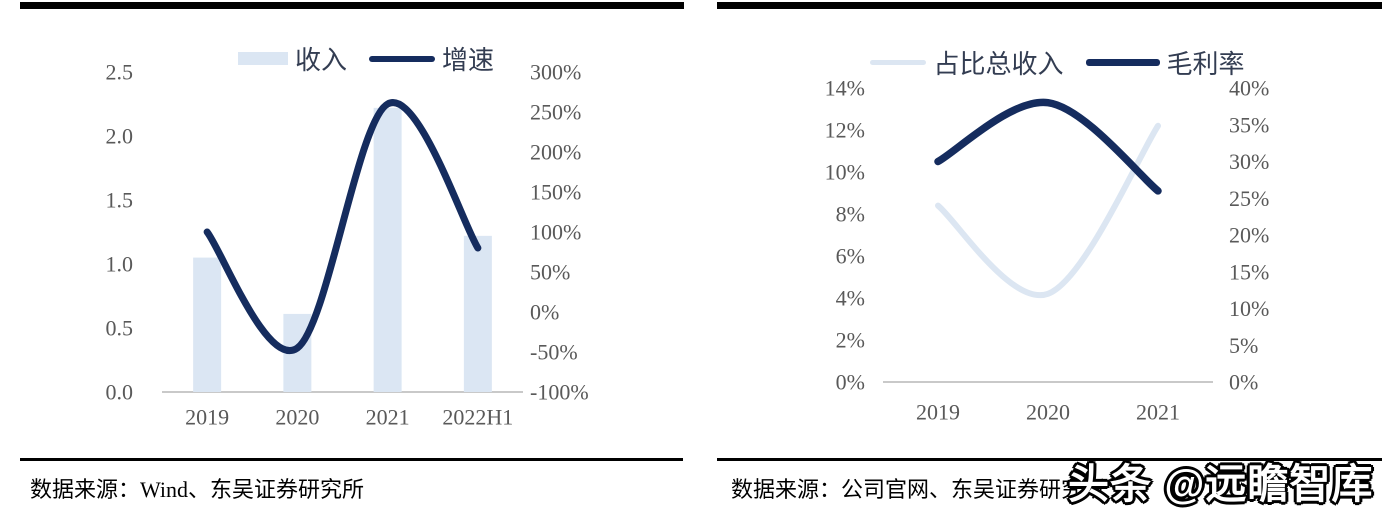  What do you see at coordinates (1205, 64) in the screenshot?
I see `legend-label-gross-margin: 毛利率` at bounding box center [1205, 64].